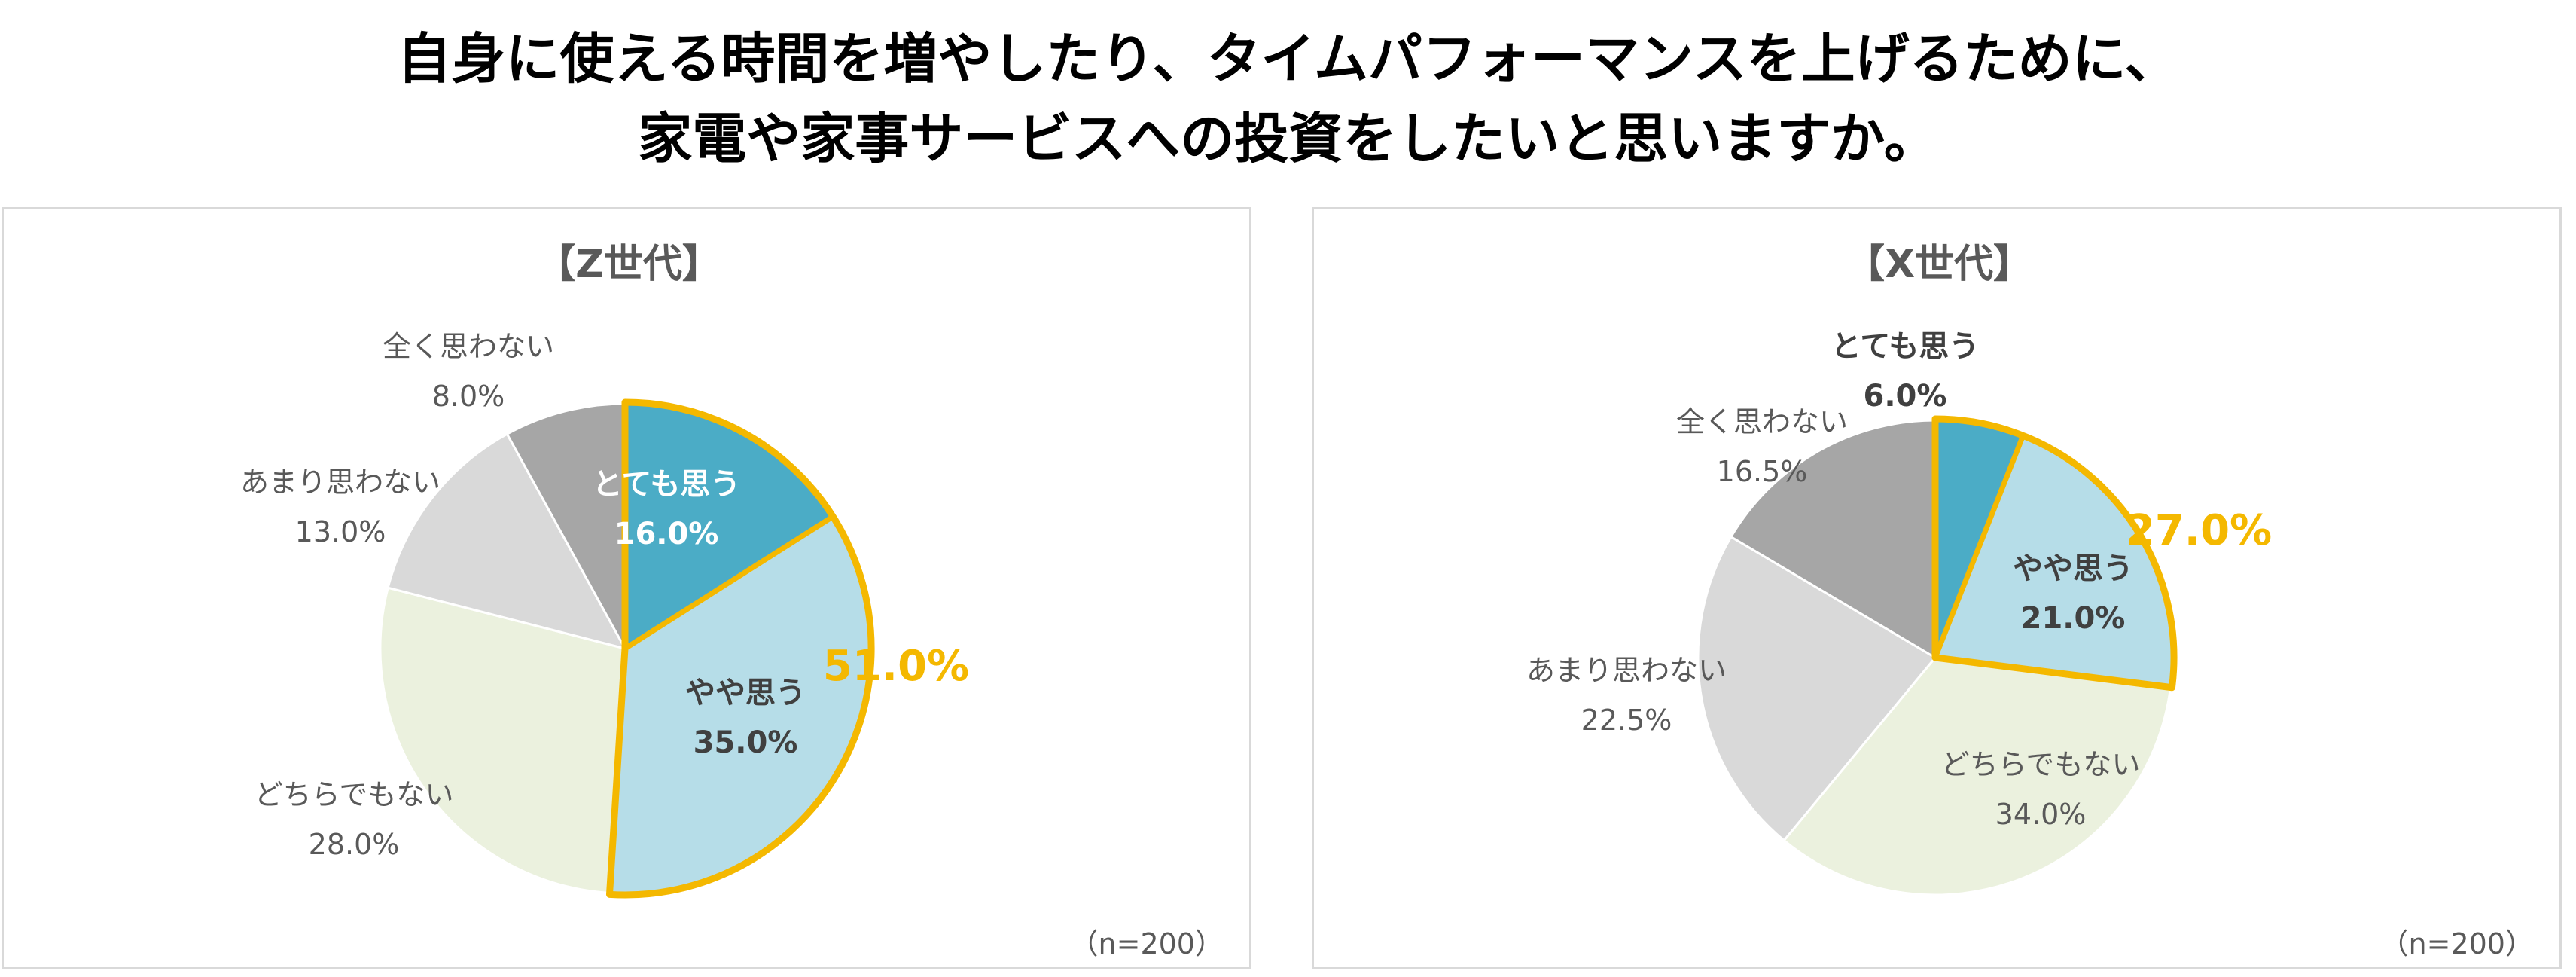 This screenshot has width=2576, height=977. What do you see at coordinates (1905, 396) in the screenshot?
I see `slice-value-very: 6.0%` at bounding box center [1905, 396].